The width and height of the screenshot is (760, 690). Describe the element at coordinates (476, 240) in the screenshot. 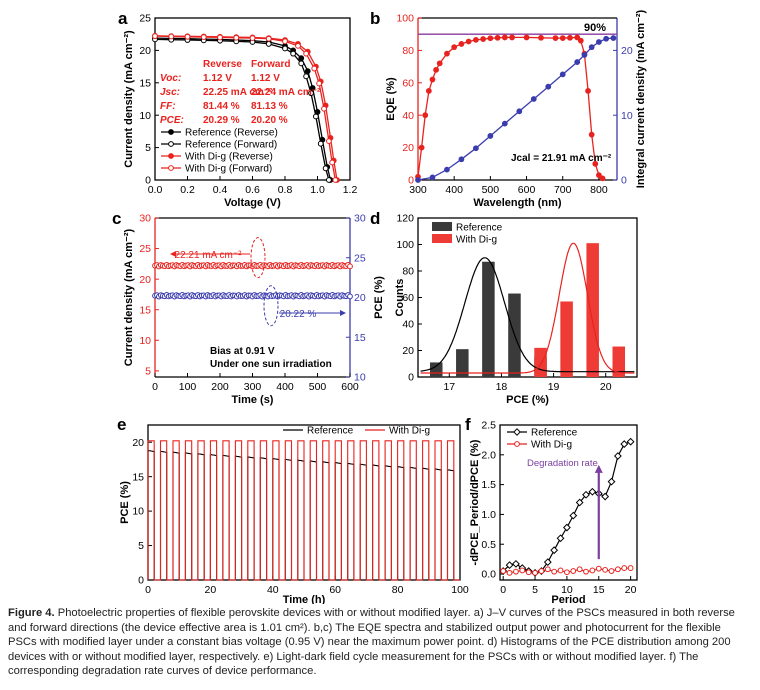

I see `panel-d-legend-label: With Di-g` at that location.